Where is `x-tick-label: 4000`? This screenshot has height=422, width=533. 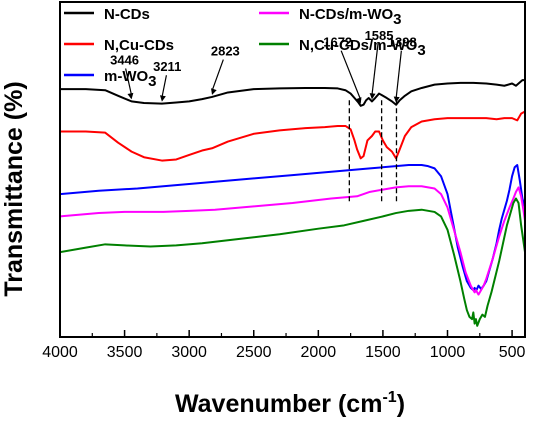
x-tick-label: 4000 is located at coordinates (60, 352).